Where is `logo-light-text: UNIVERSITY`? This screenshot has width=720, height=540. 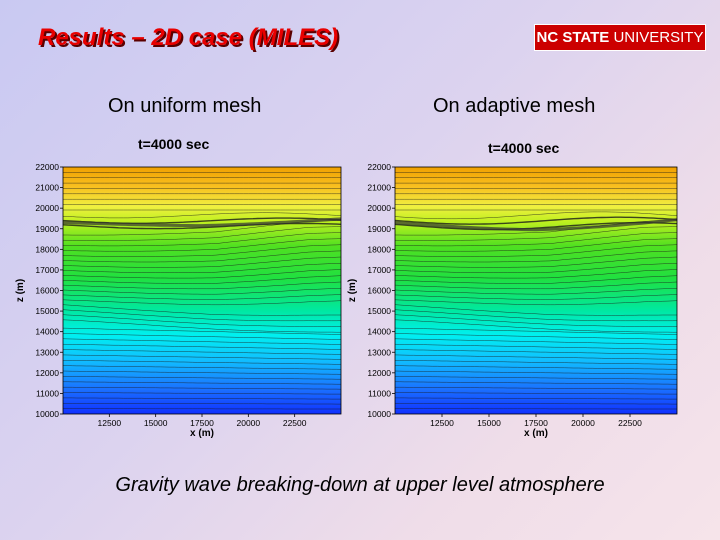
logo-light-text: UNIVERSITY is located at coordinates (656, 37).